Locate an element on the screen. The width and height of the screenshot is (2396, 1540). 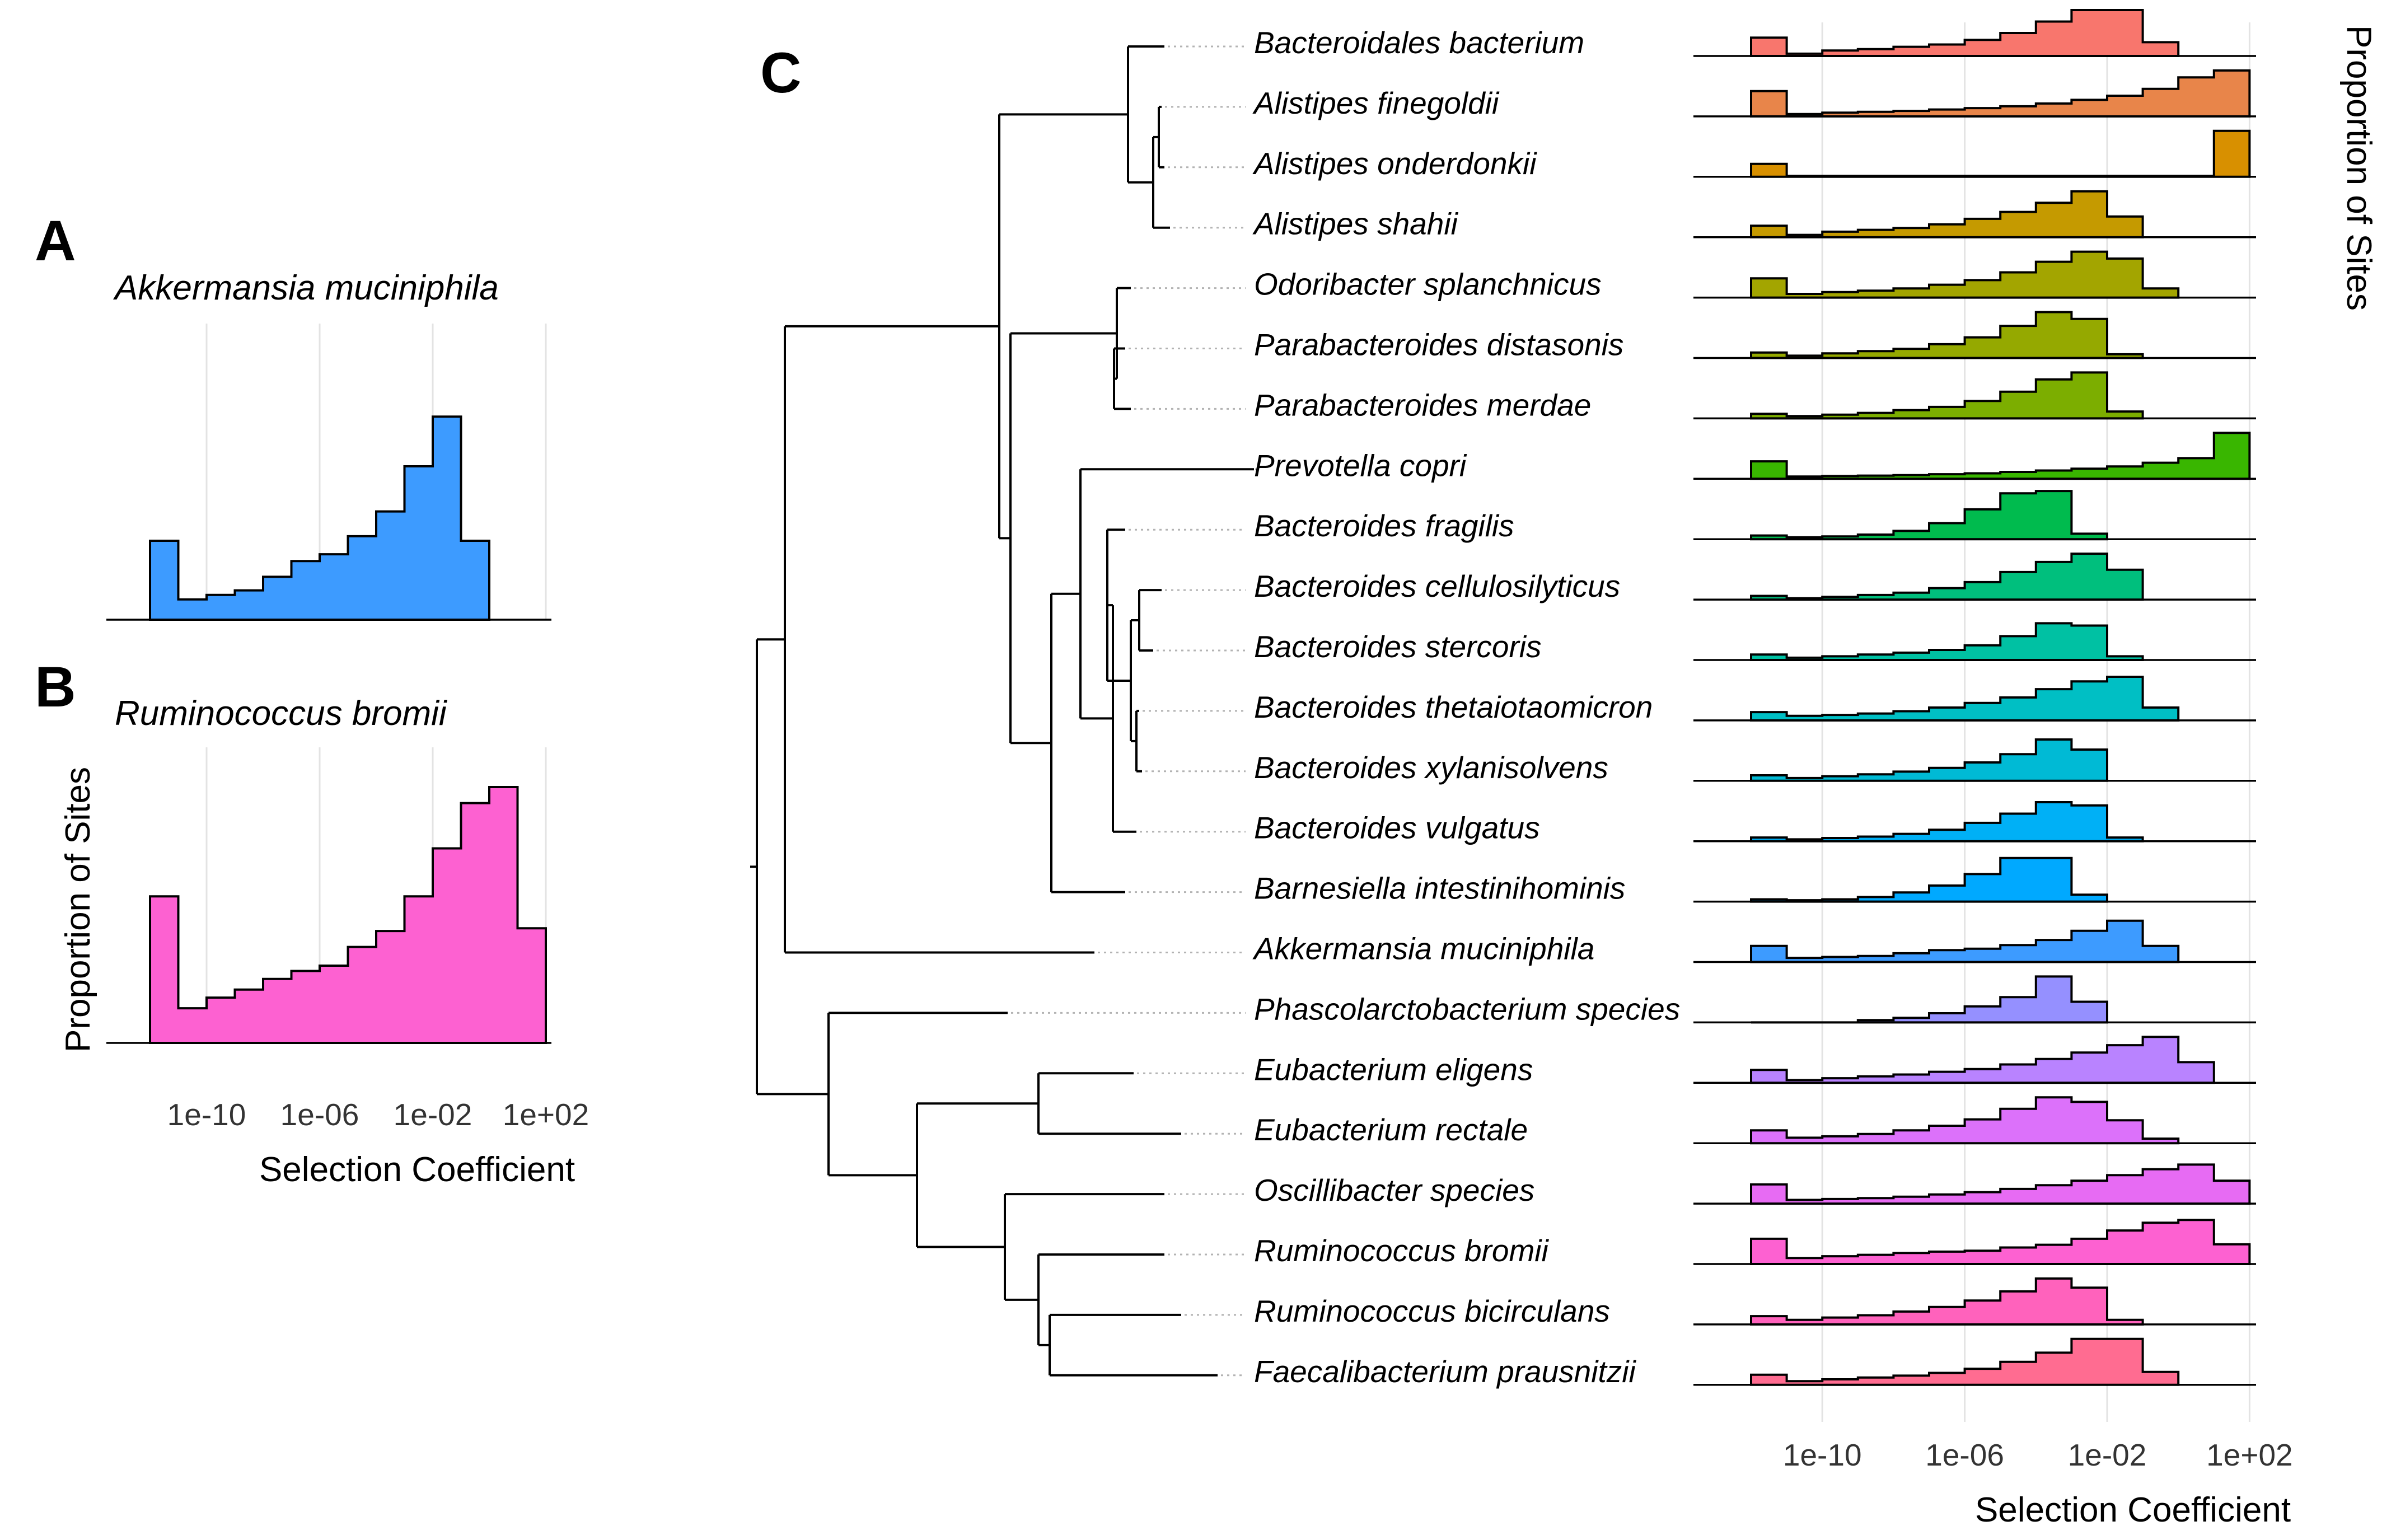
histogram-faecalibacterium-prausnitzii is located at coordinates (1965, 1361).